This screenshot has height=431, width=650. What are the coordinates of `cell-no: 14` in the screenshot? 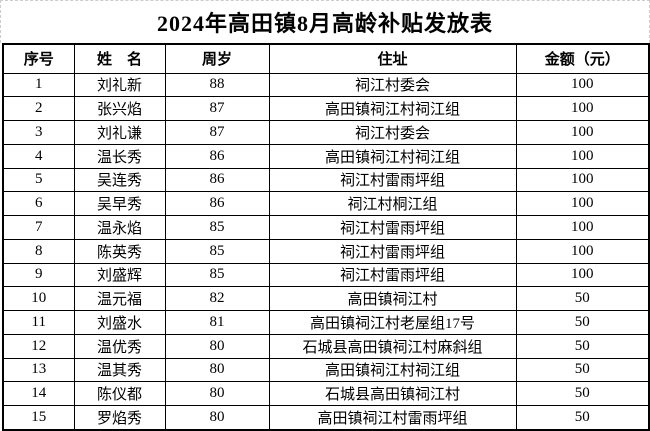 It's located at (38, 393).